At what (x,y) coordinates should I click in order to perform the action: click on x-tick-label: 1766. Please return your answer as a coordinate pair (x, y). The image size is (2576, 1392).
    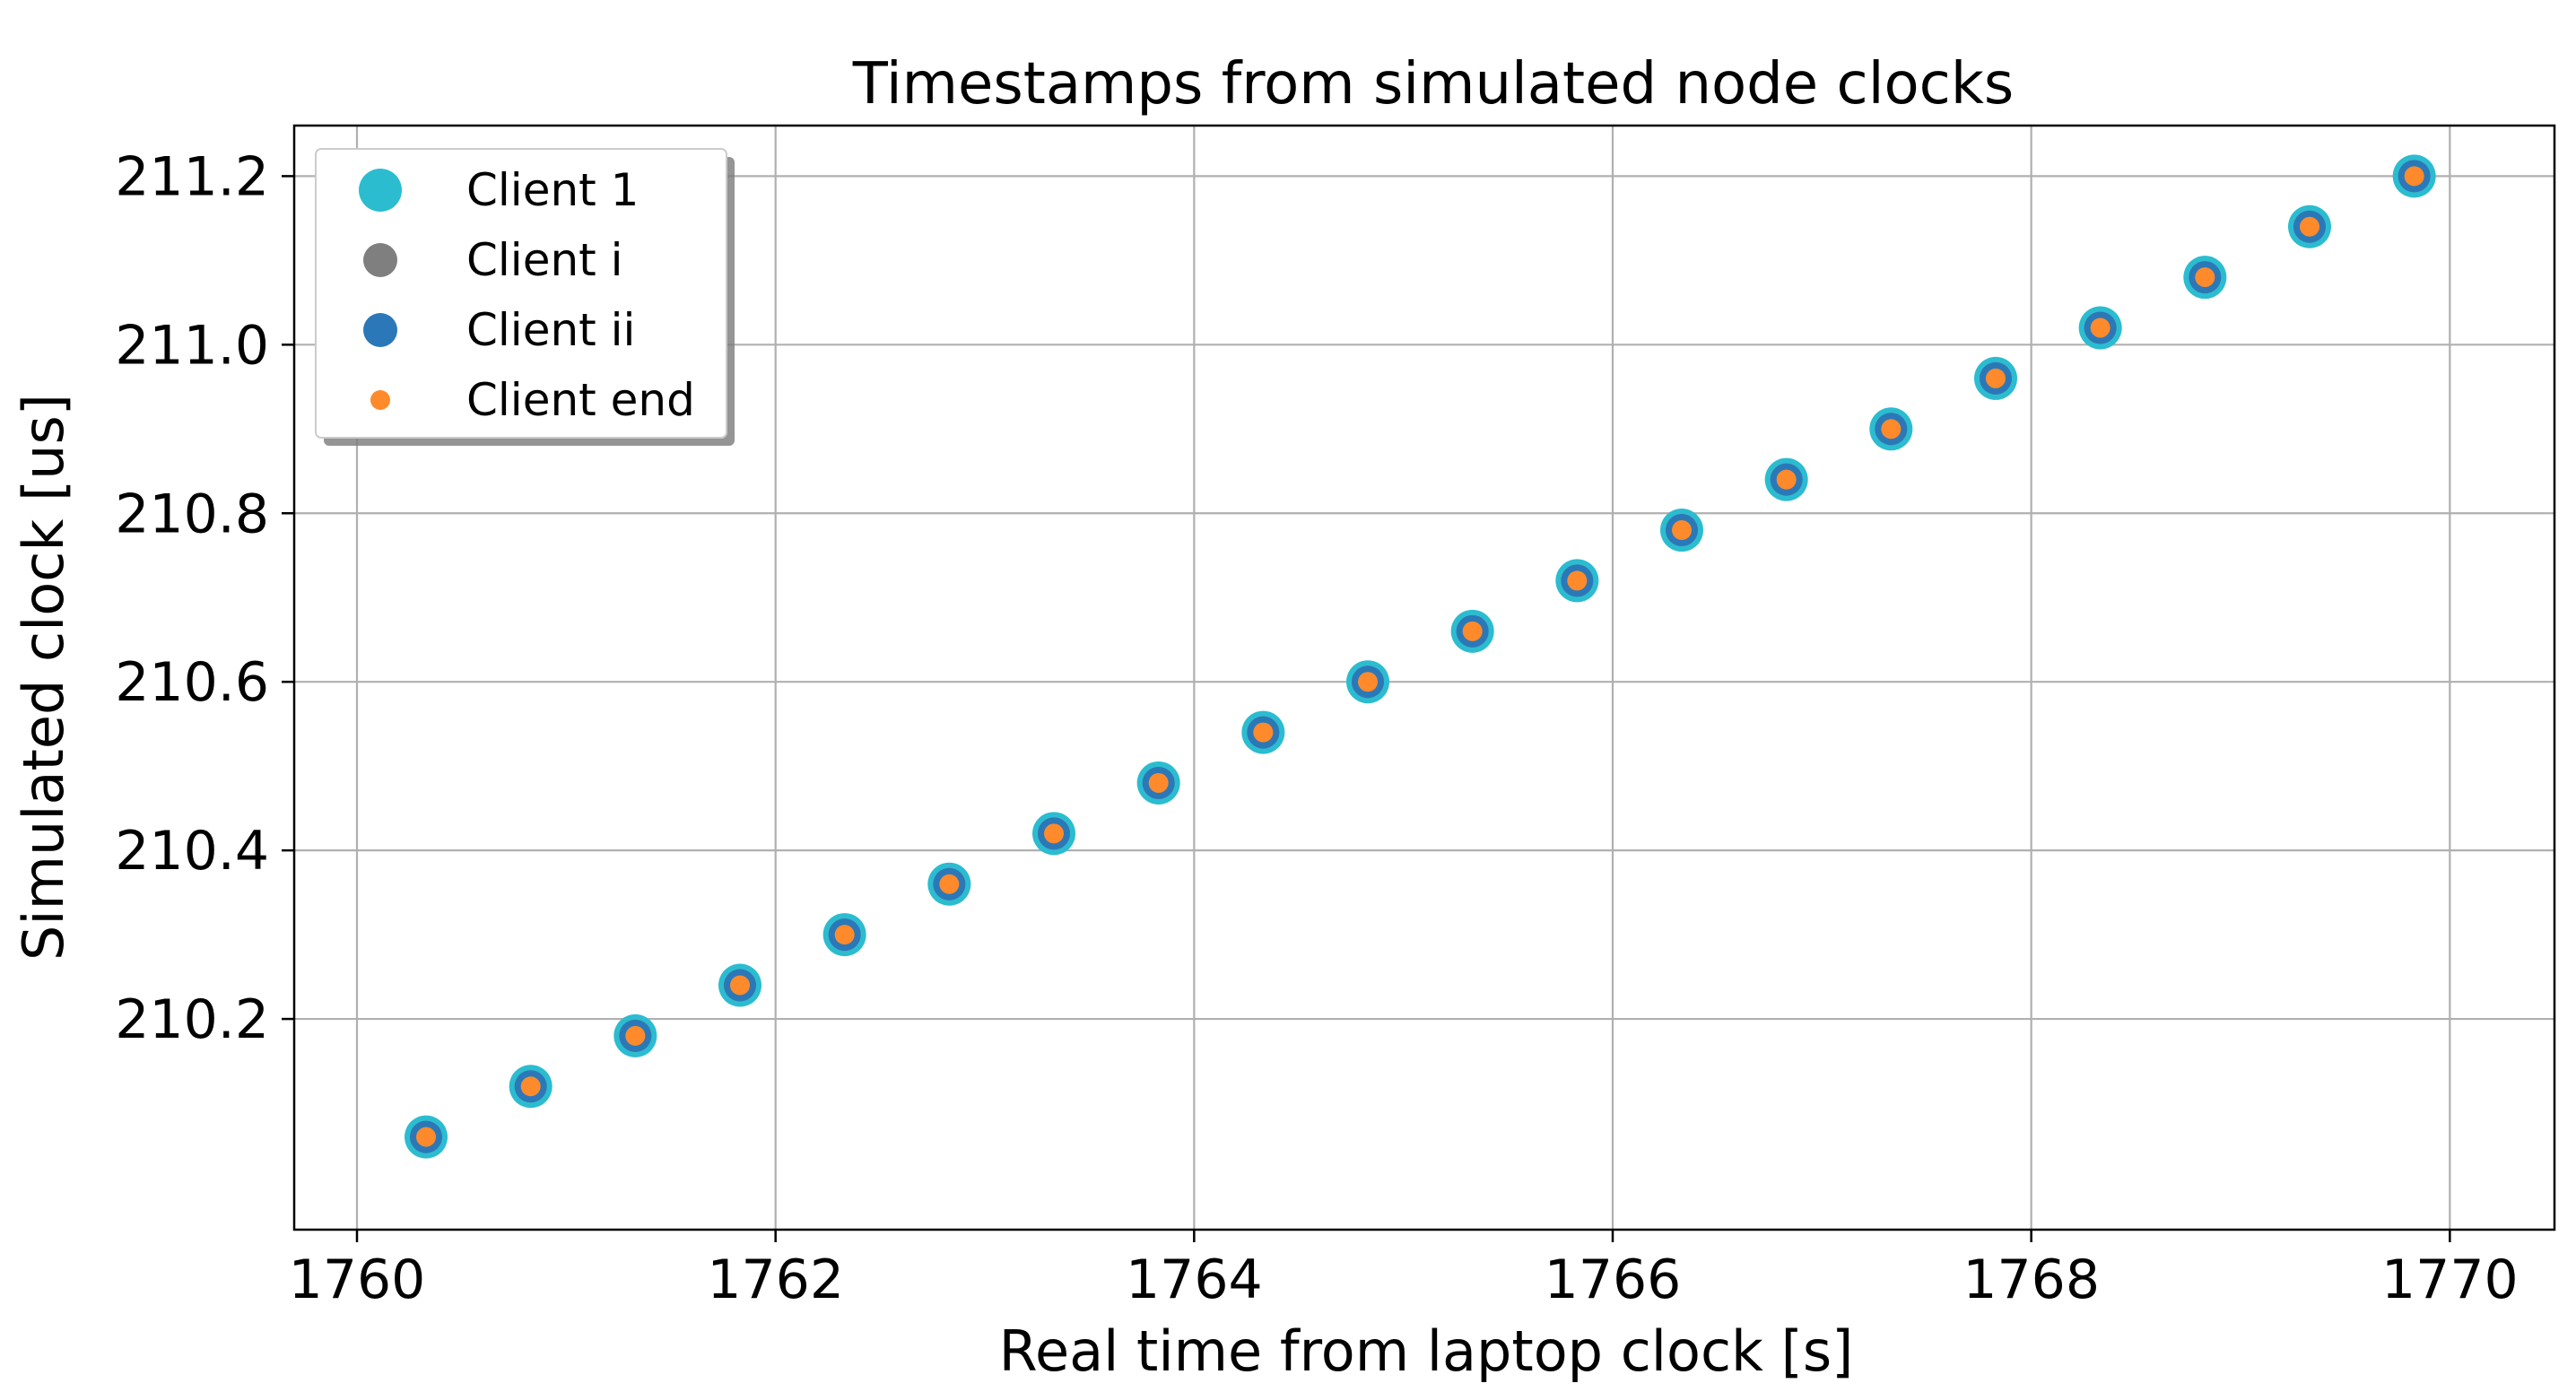
    Looking at the image, I should click on (1613, 1279).